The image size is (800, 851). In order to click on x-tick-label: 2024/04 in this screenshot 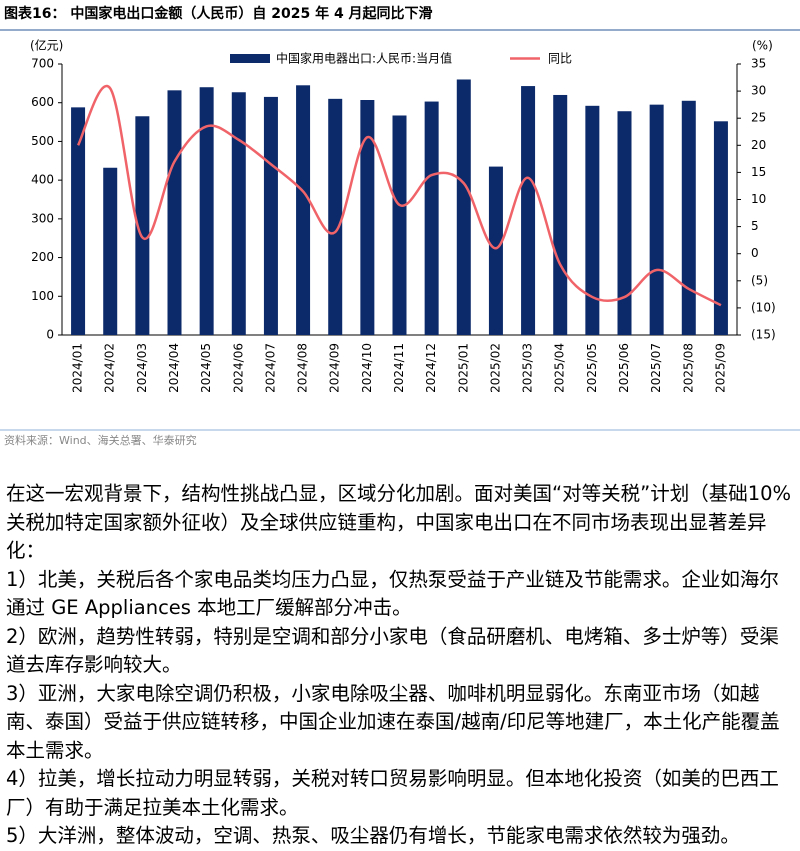, I will do `click(174, 368)`.